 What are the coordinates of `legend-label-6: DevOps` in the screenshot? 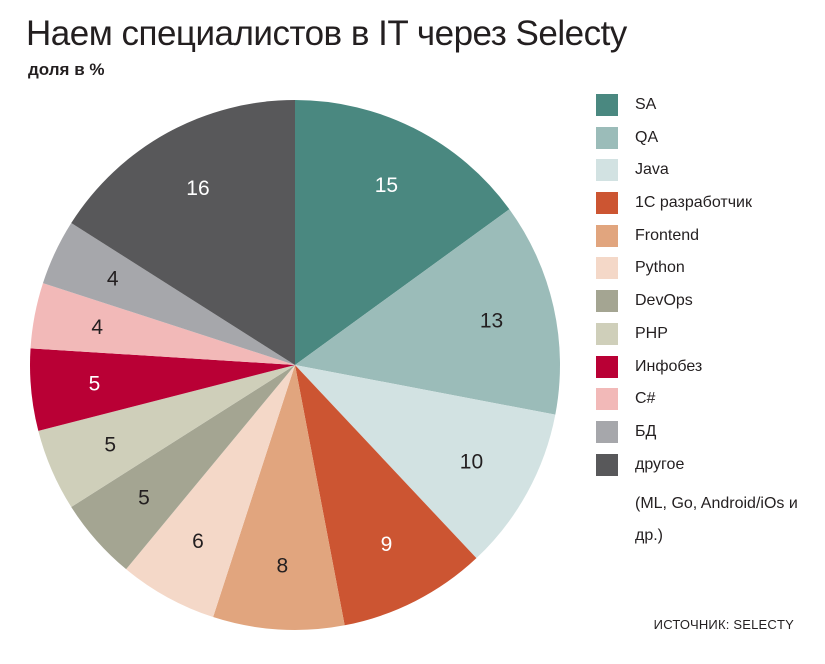 It's located at (664, 301).